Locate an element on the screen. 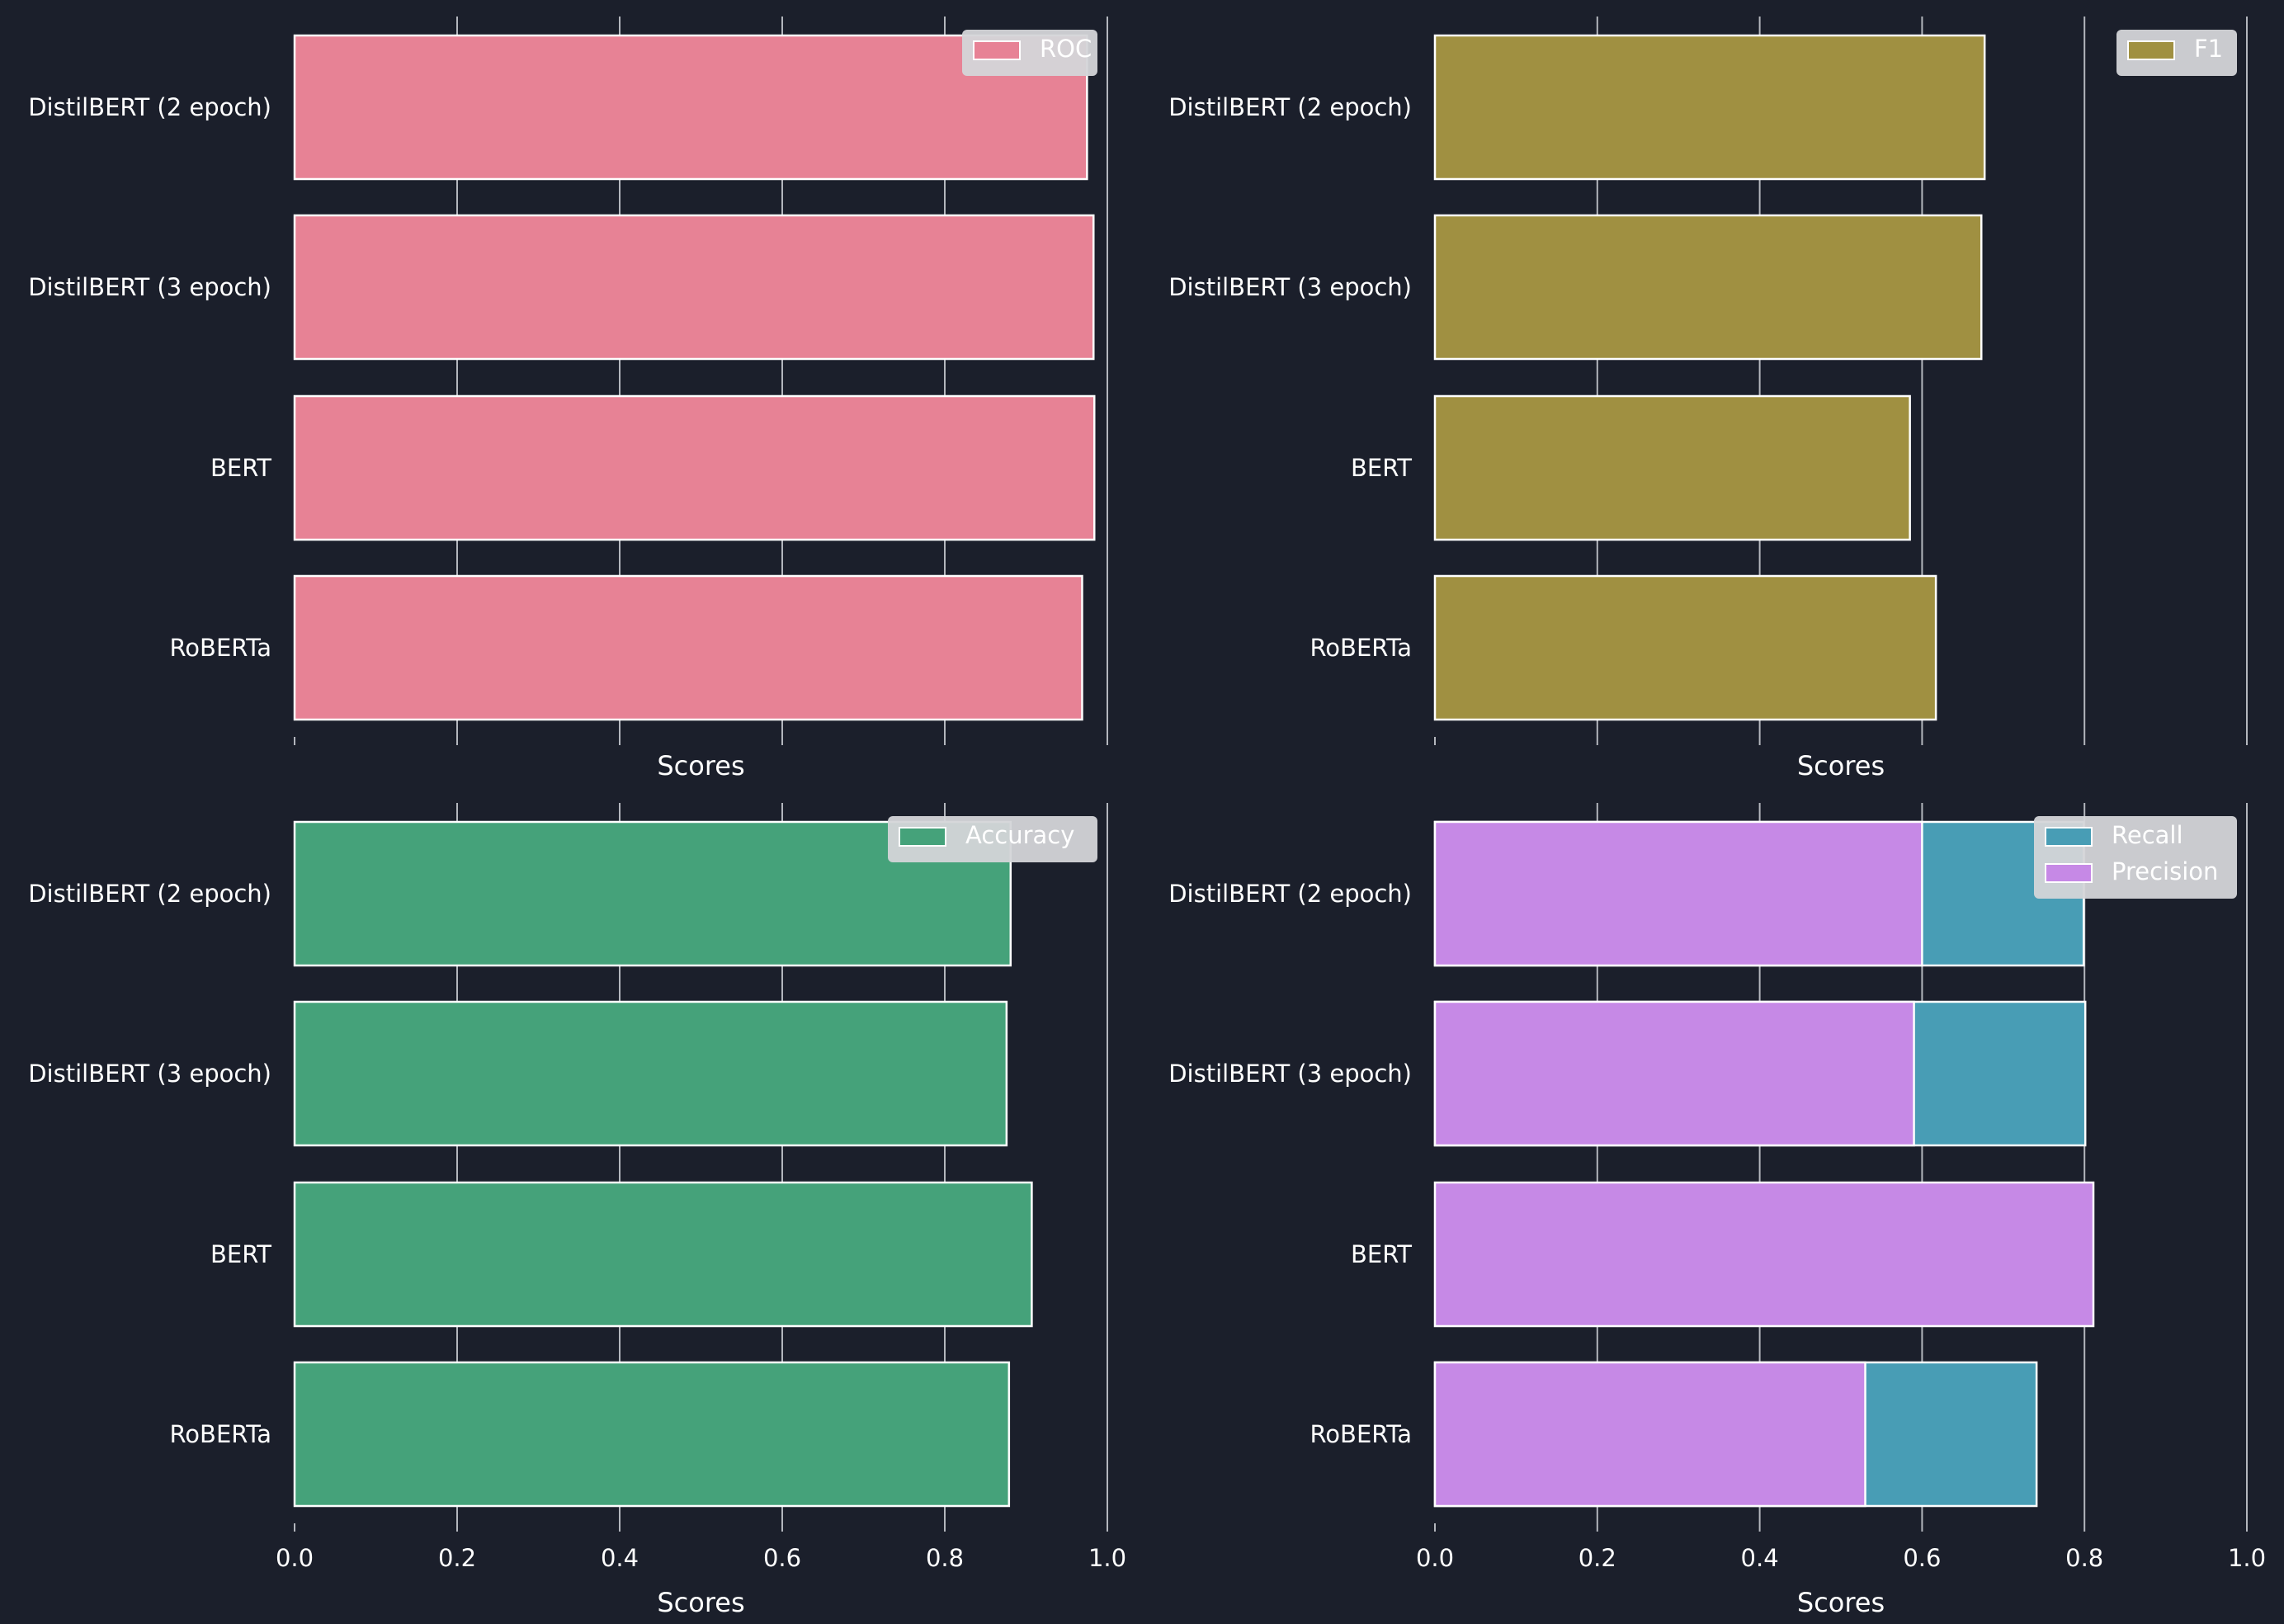 This screenshot has height=1624, width=2284. legend: Accuracy is located at coordinates (993, 839).